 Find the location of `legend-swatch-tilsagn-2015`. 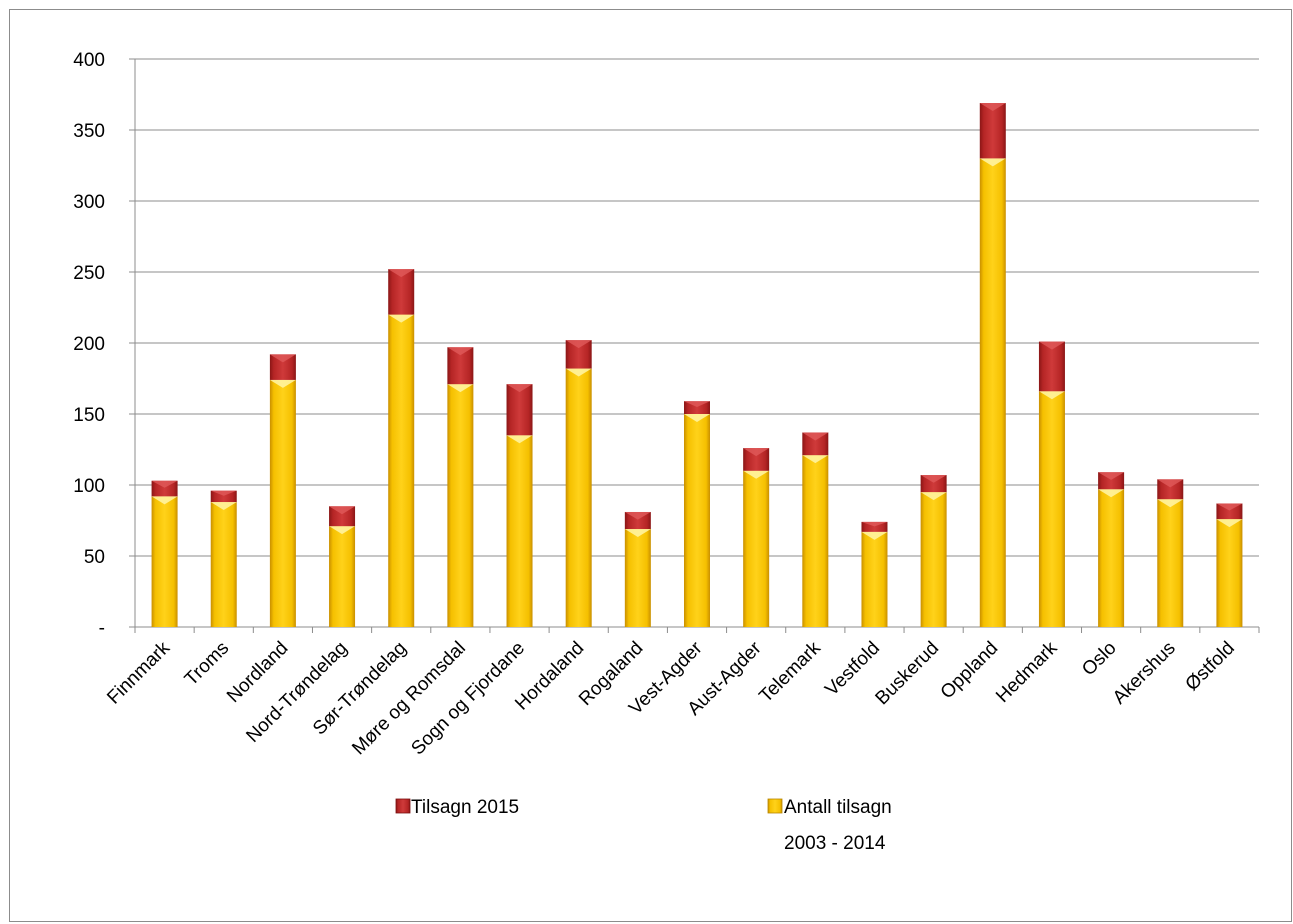

legend-swatch-tilsagn-2015 is located at coordinates (403, 806).